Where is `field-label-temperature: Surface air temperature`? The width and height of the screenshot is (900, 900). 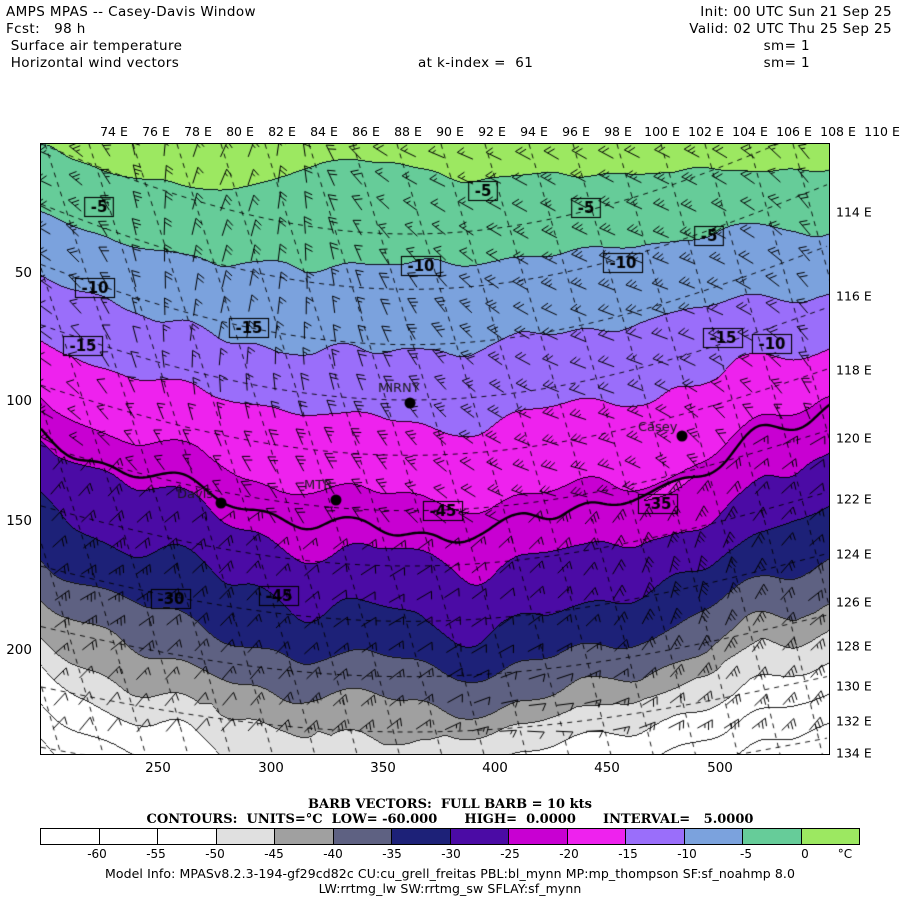 field-label-temperature: Surface air temperature is located at coordinates (94, 46).